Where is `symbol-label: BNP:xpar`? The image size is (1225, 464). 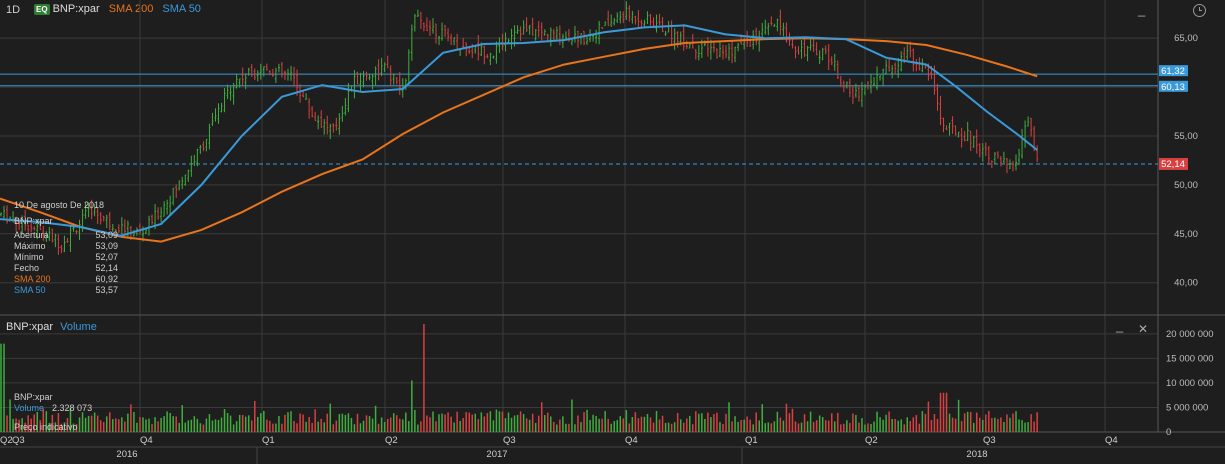 symbol-label: BNP:xpar is located at coordinates (76, 9).